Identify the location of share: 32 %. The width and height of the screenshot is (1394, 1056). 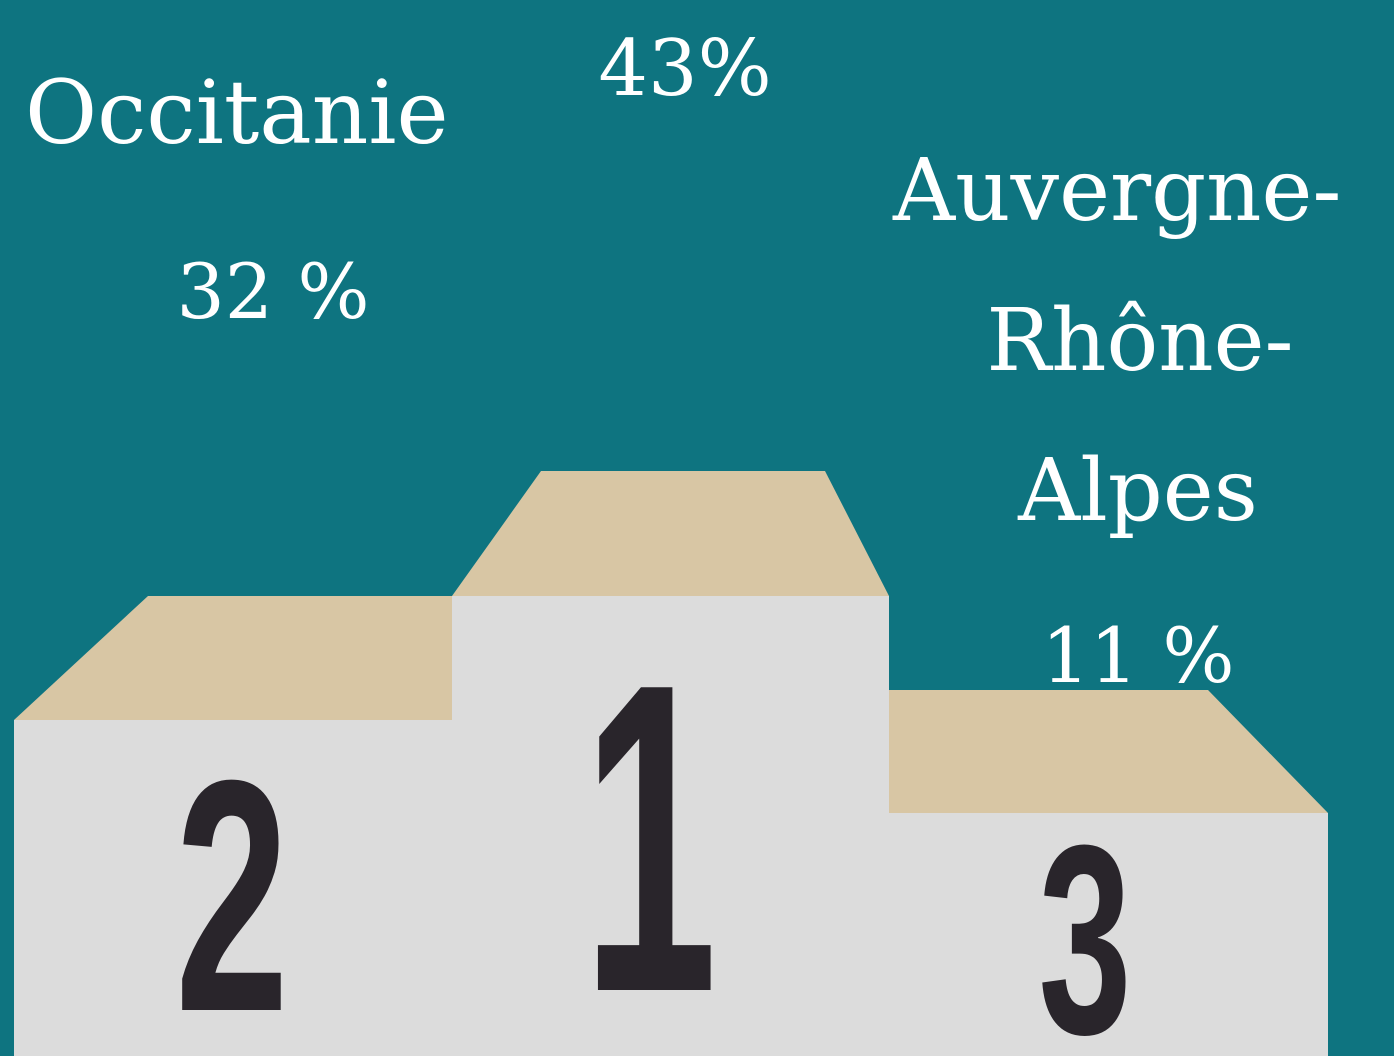
(272, 291).